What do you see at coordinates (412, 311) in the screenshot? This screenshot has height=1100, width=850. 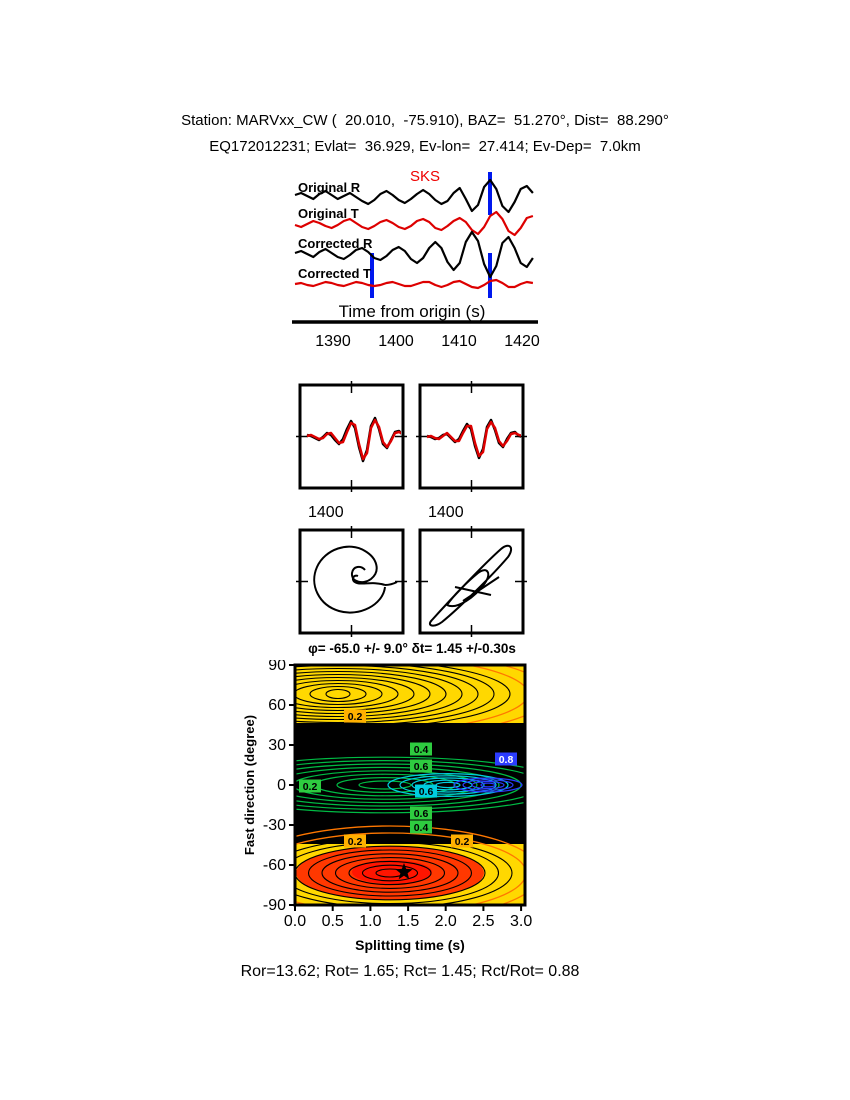 I see `time-axis-label: Time from origin (s)` at bounding box center [412, 311].